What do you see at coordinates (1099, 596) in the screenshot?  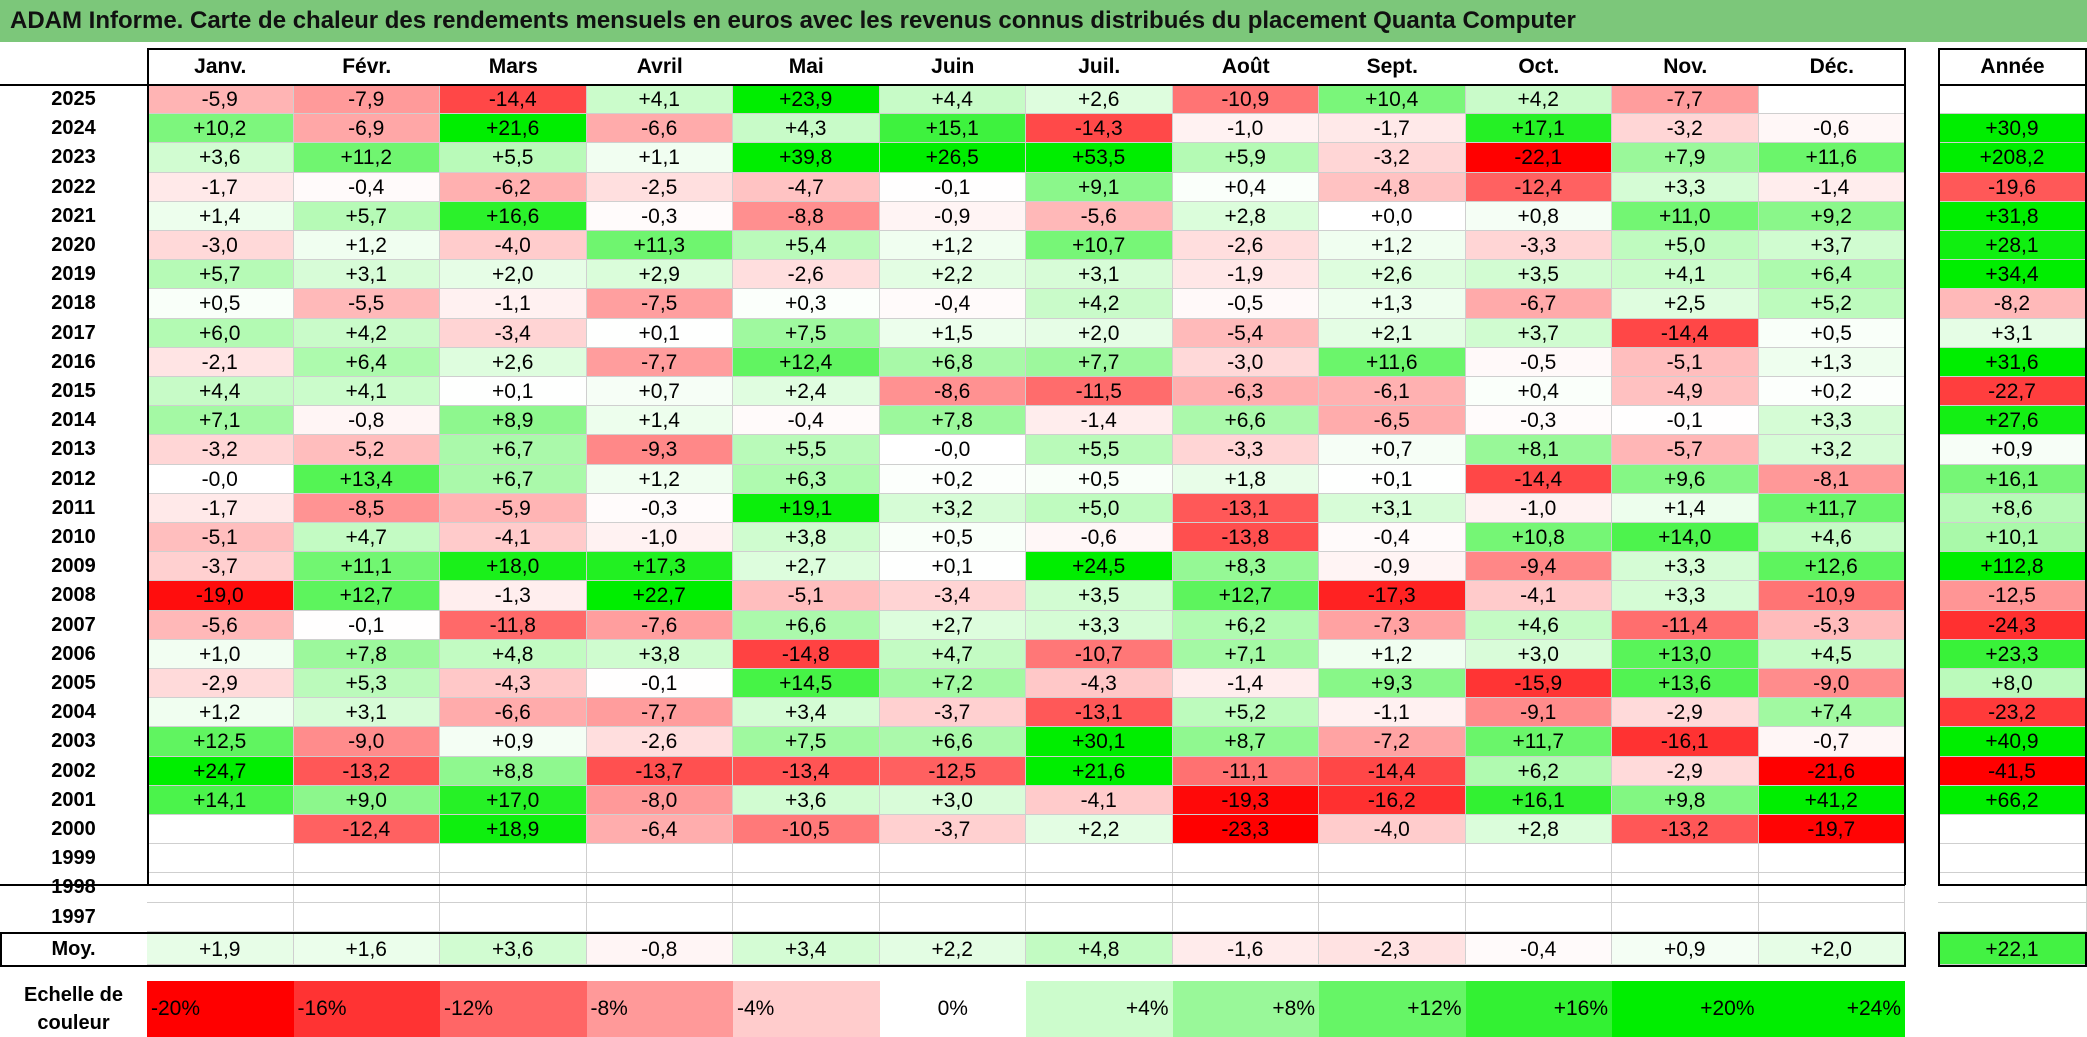 I see `heatmap-cell: +3,5` at bounding box center [1099, 596].